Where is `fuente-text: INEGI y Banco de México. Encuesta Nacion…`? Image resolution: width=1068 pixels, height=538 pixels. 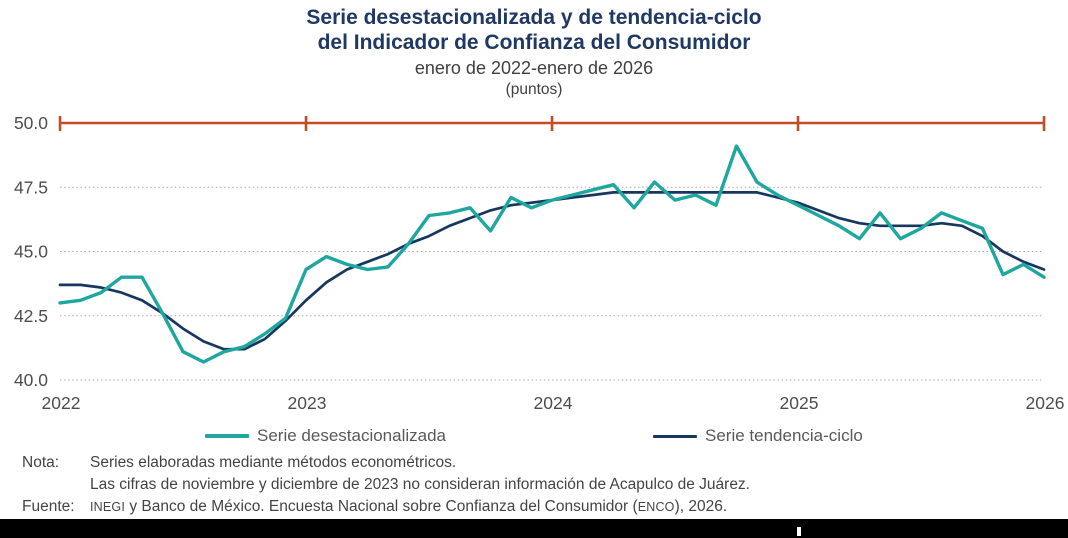 fuente-text: INEGI y Banco de México. Encuesta Nacion… is located at coordinates (571, 507).